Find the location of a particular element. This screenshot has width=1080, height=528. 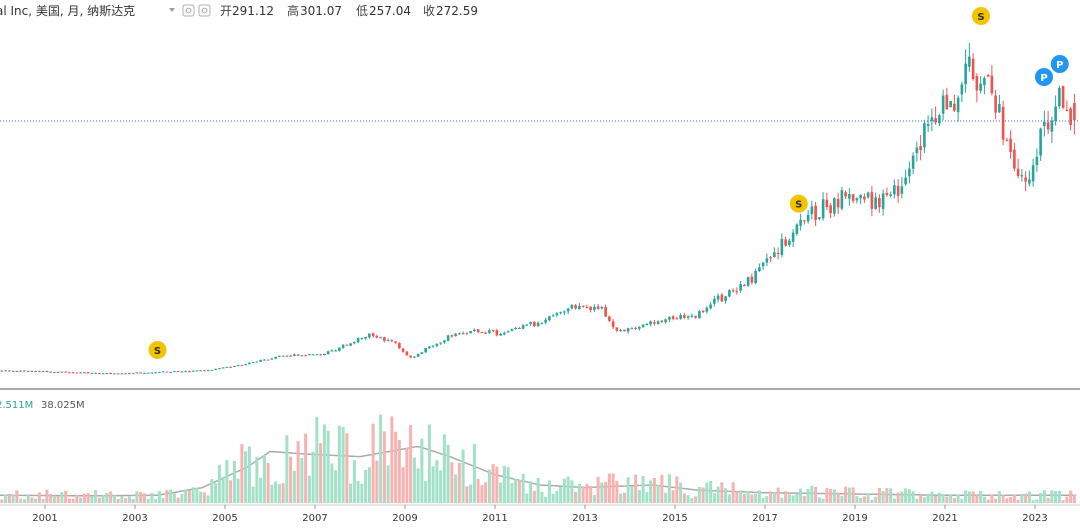

volume-legend-value-2: 38.025M is located at coordinates (63, 405).